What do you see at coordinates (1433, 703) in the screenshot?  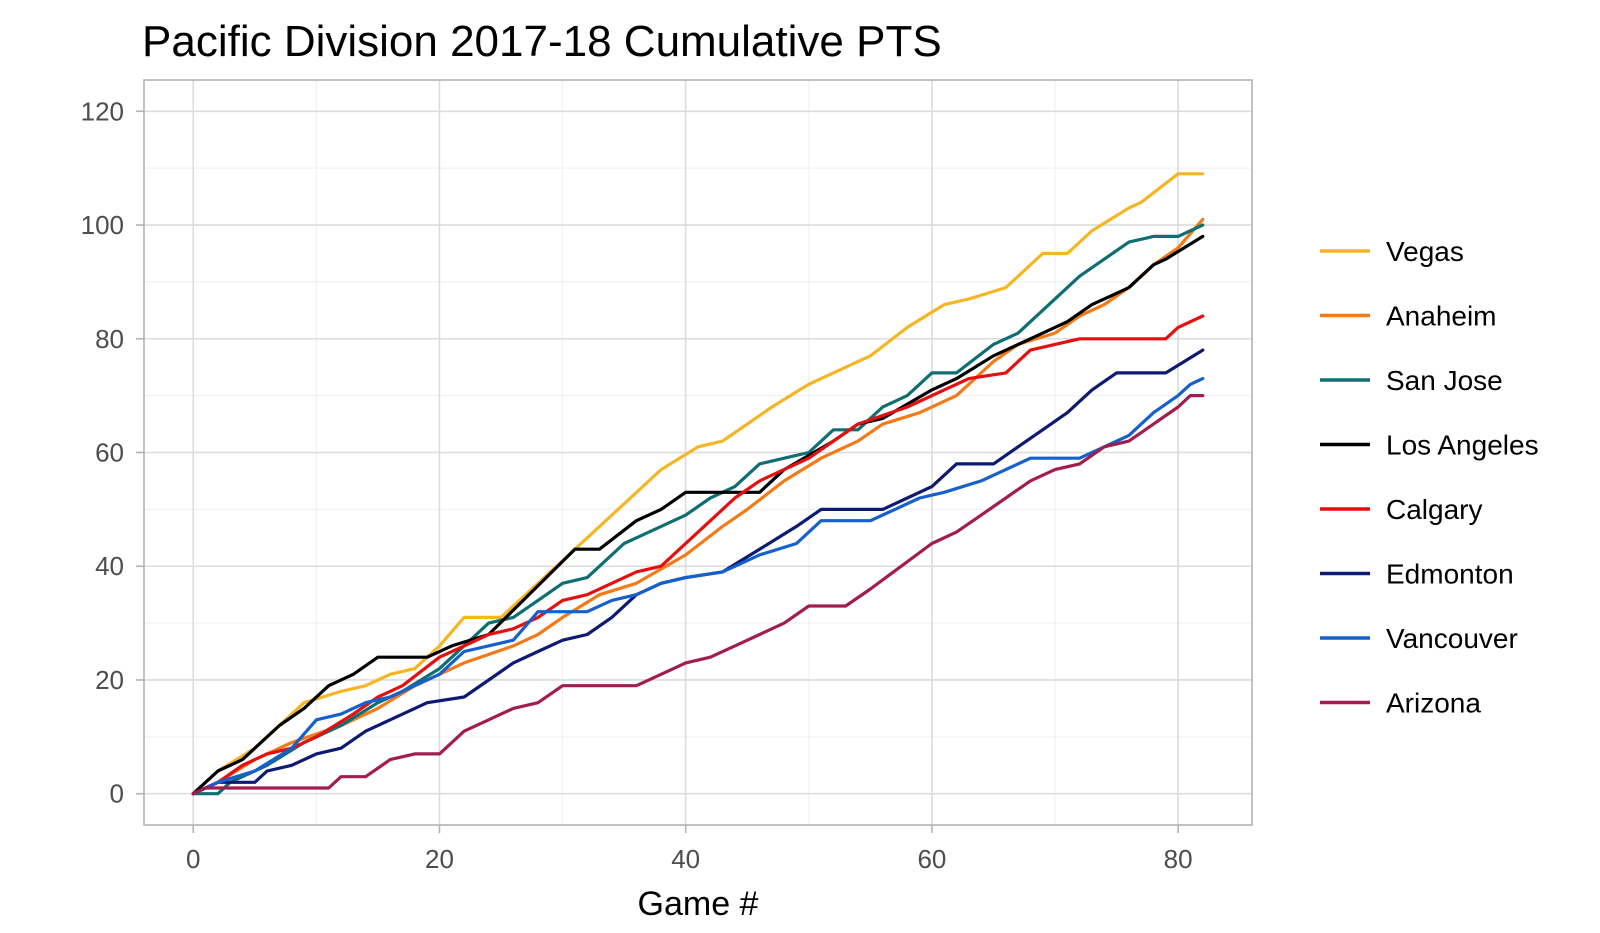 I see `legend-label-arizona: Arizona` at bounding box center [1433, 703].